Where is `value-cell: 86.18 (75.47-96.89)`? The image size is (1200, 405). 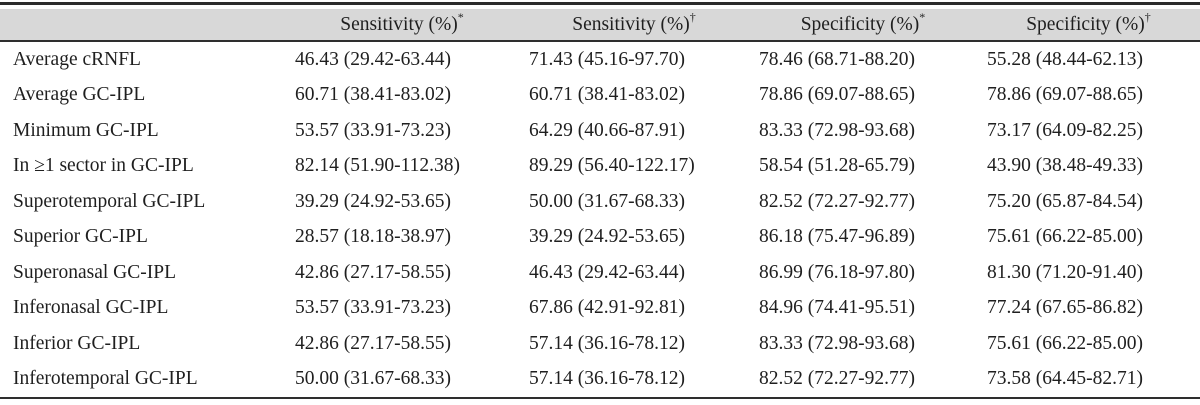 value-cell: 86.18 (75.47-96.89) is located at coordinates (837, 237).